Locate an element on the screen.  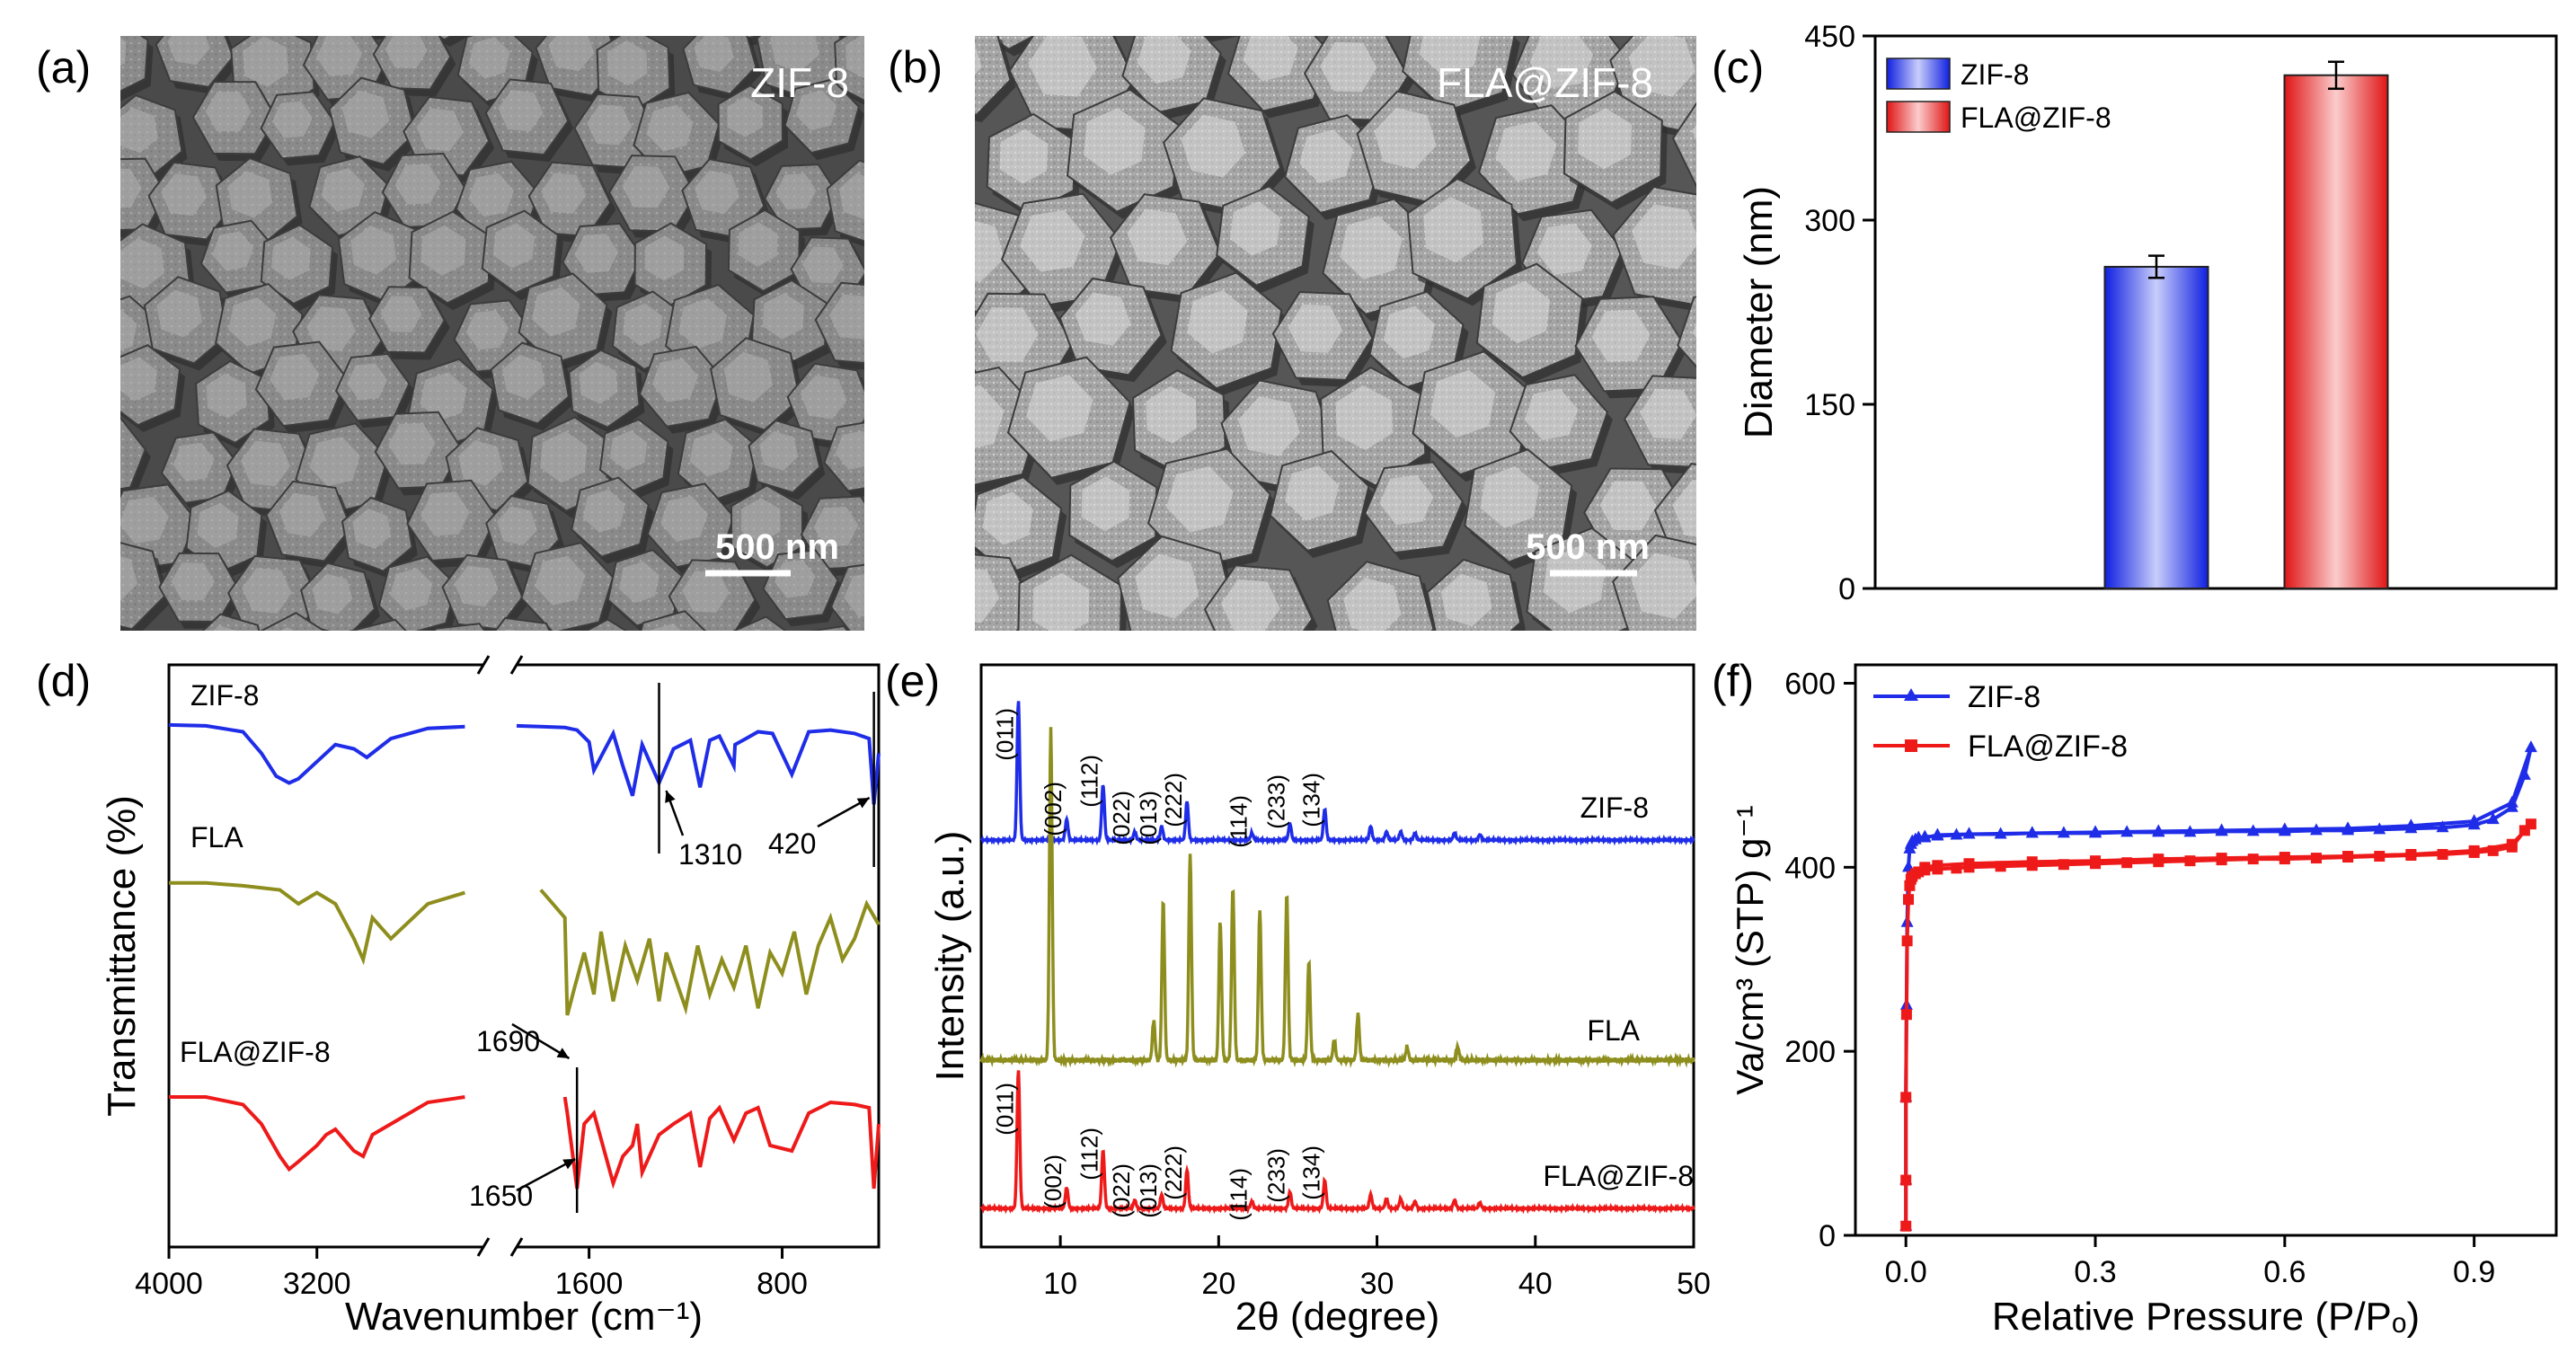
chart-e-frame is located at coordinates (1337, 956).